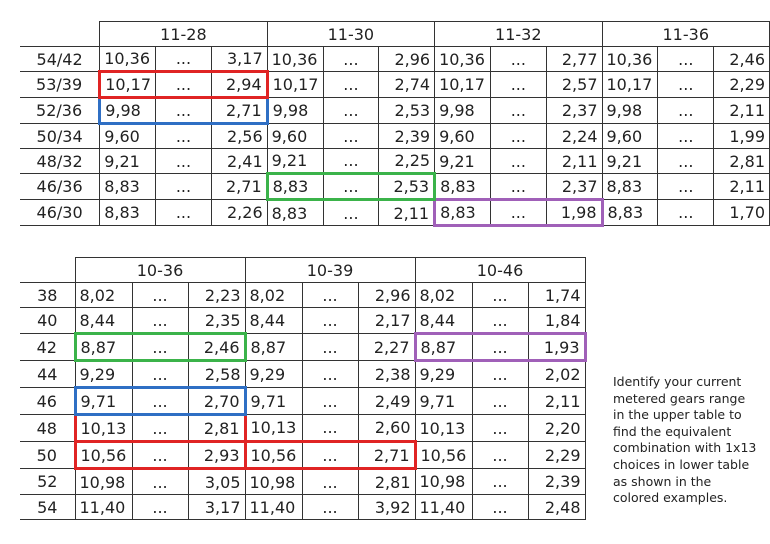 The width and height of the screenshot is (770, 544). What do you see at coordinates (443, 295) in the screenshot?
I see `cell: 8,02` at bounding box center [443, 295].